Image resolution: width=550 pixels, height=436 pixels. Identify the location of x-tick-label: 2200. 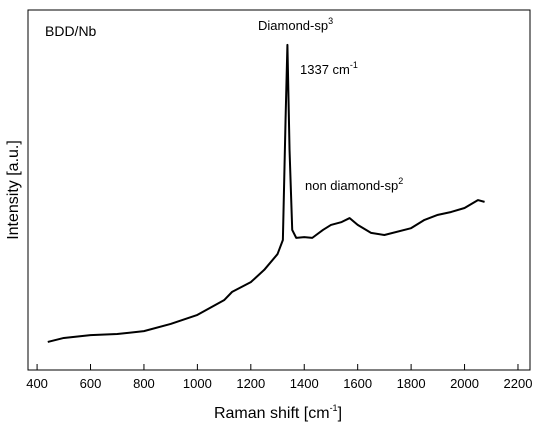
(518, 383).